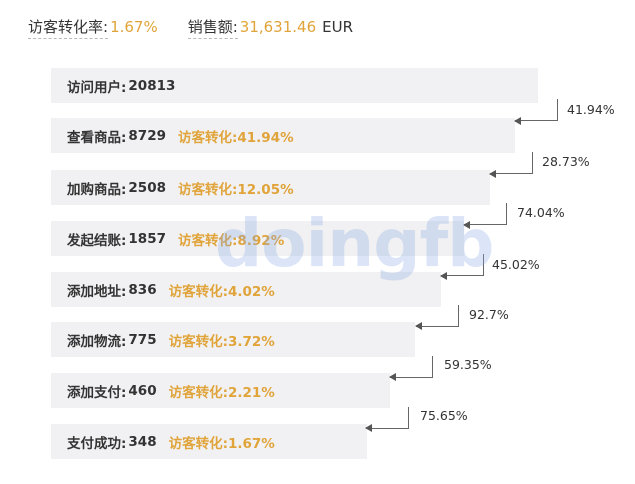  I want to click on summary-header: 访客转化率: 1.67% 销售额: 31,631.46 EUR, so click(190, 27).